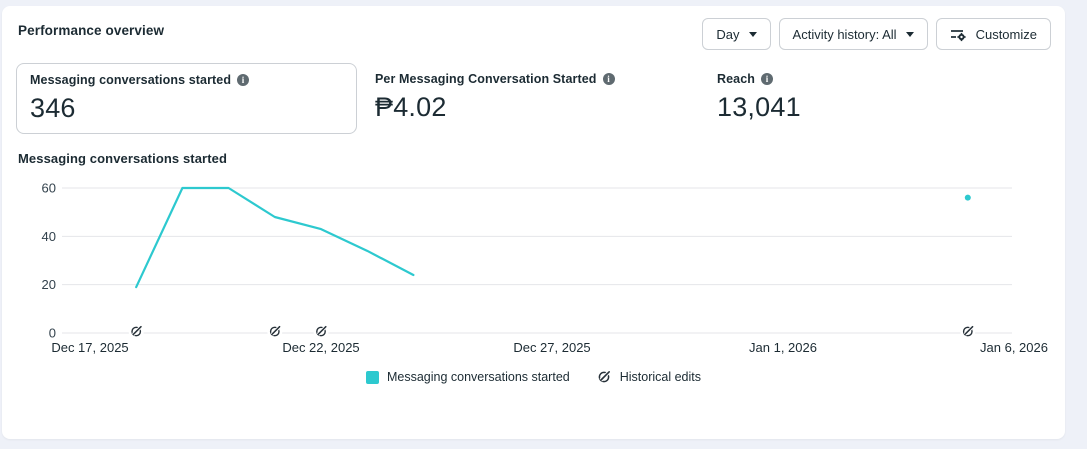 This screenshot has height=449, width=1087. I want to click on metric-card-messaging-conversations: Messaging conversations started i 346, so click(186, 98).